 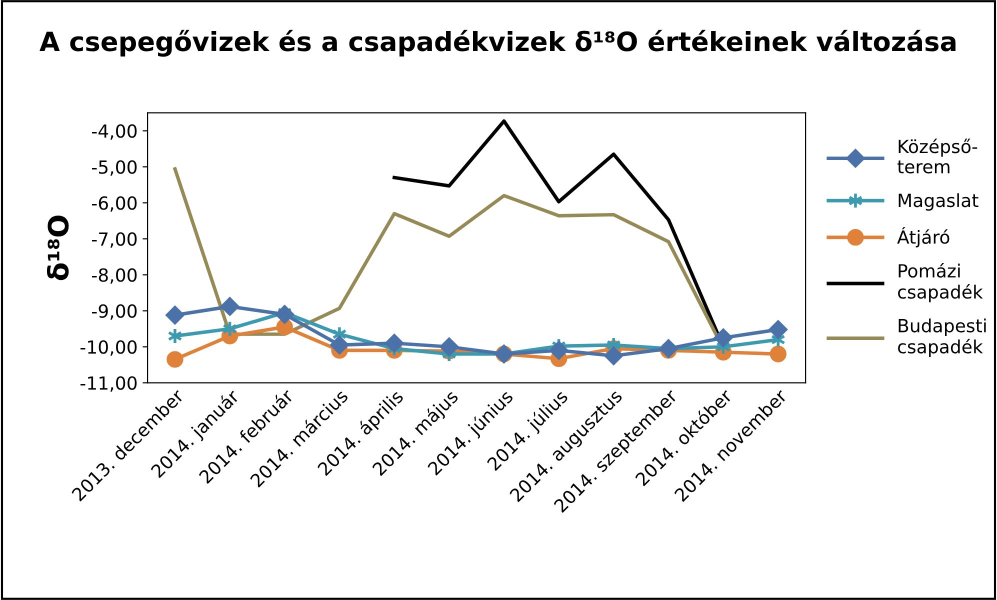 I want to click on legend-label: Átjáró, so click(x=923, y=237).